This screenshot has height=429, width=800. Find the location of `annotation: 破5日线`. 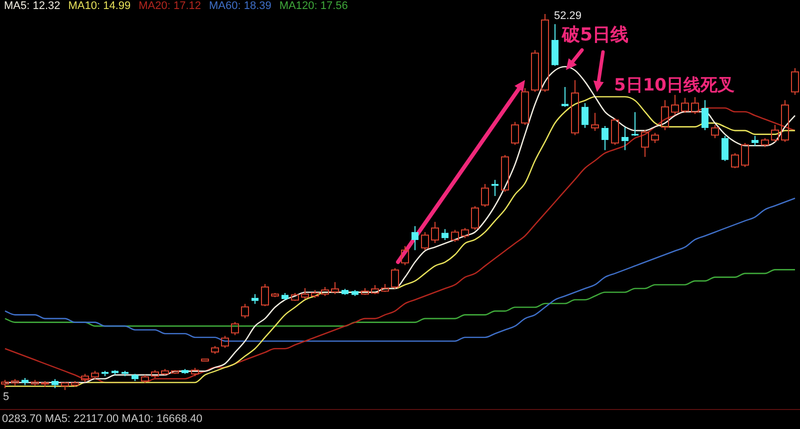

annotation: 破5日线 is located at coordinates (595, 35).